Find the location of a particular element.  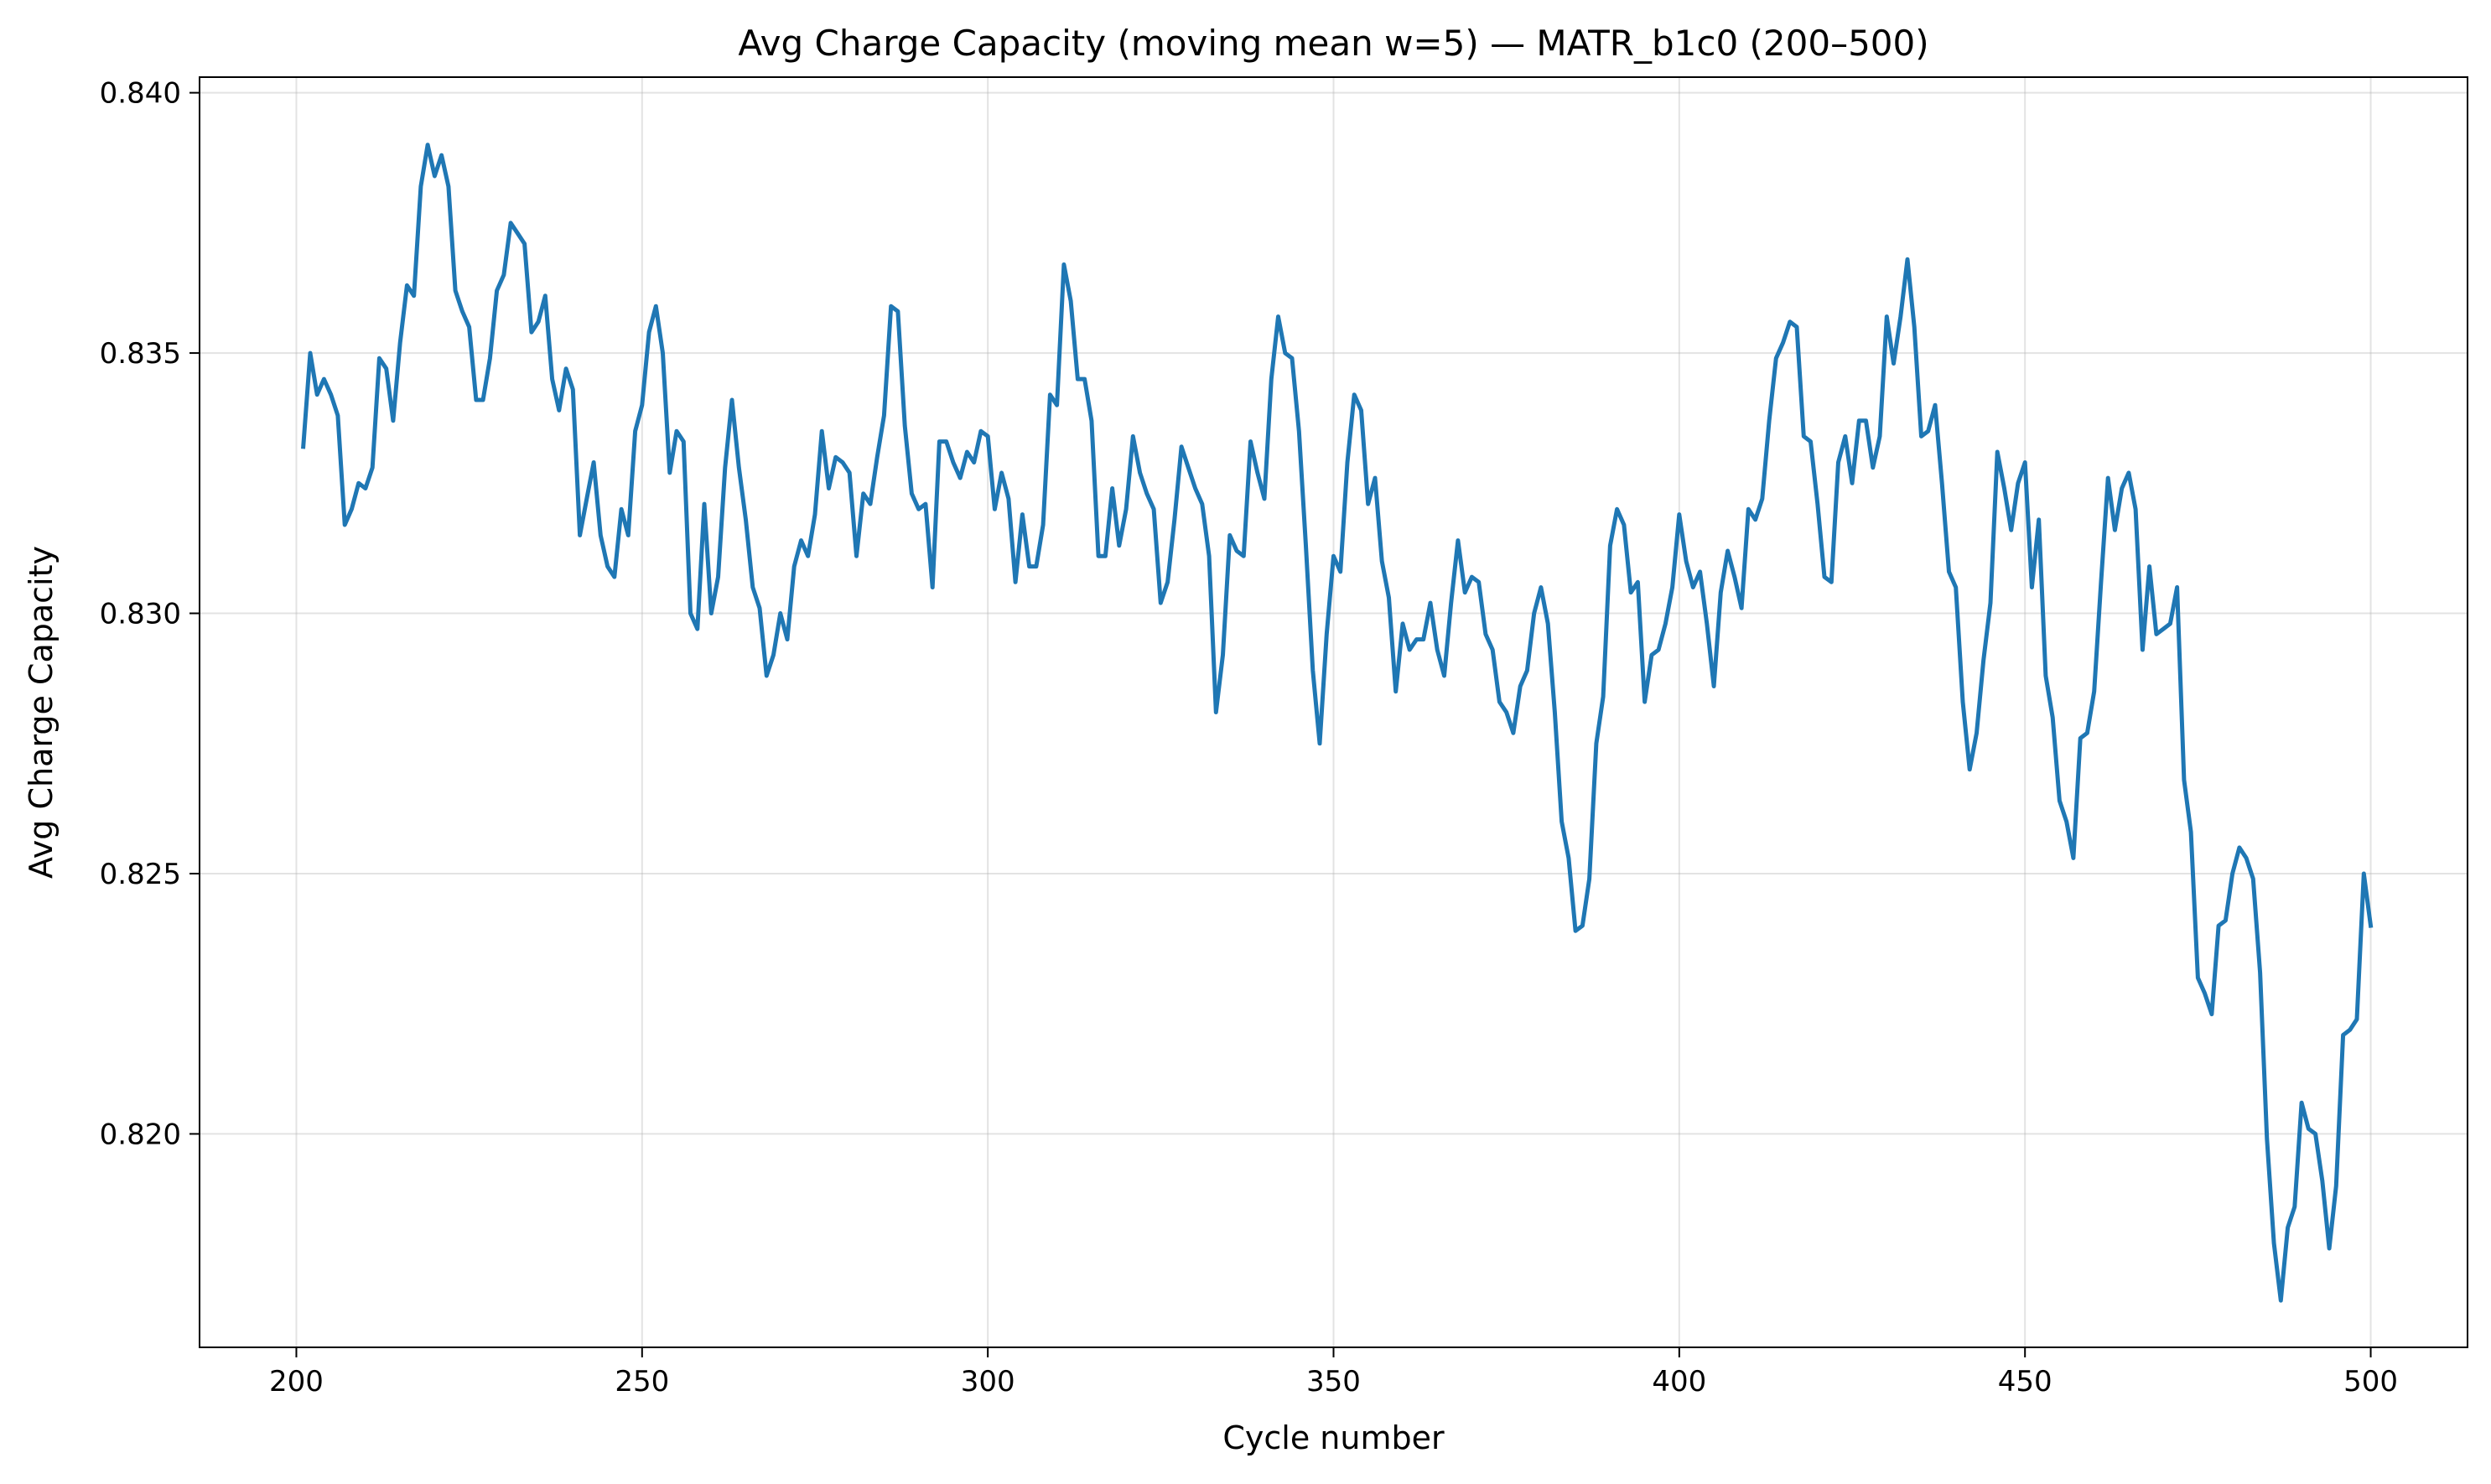

y-axis-label: Avg Charge Capacity is located at coordinates (41, 712).